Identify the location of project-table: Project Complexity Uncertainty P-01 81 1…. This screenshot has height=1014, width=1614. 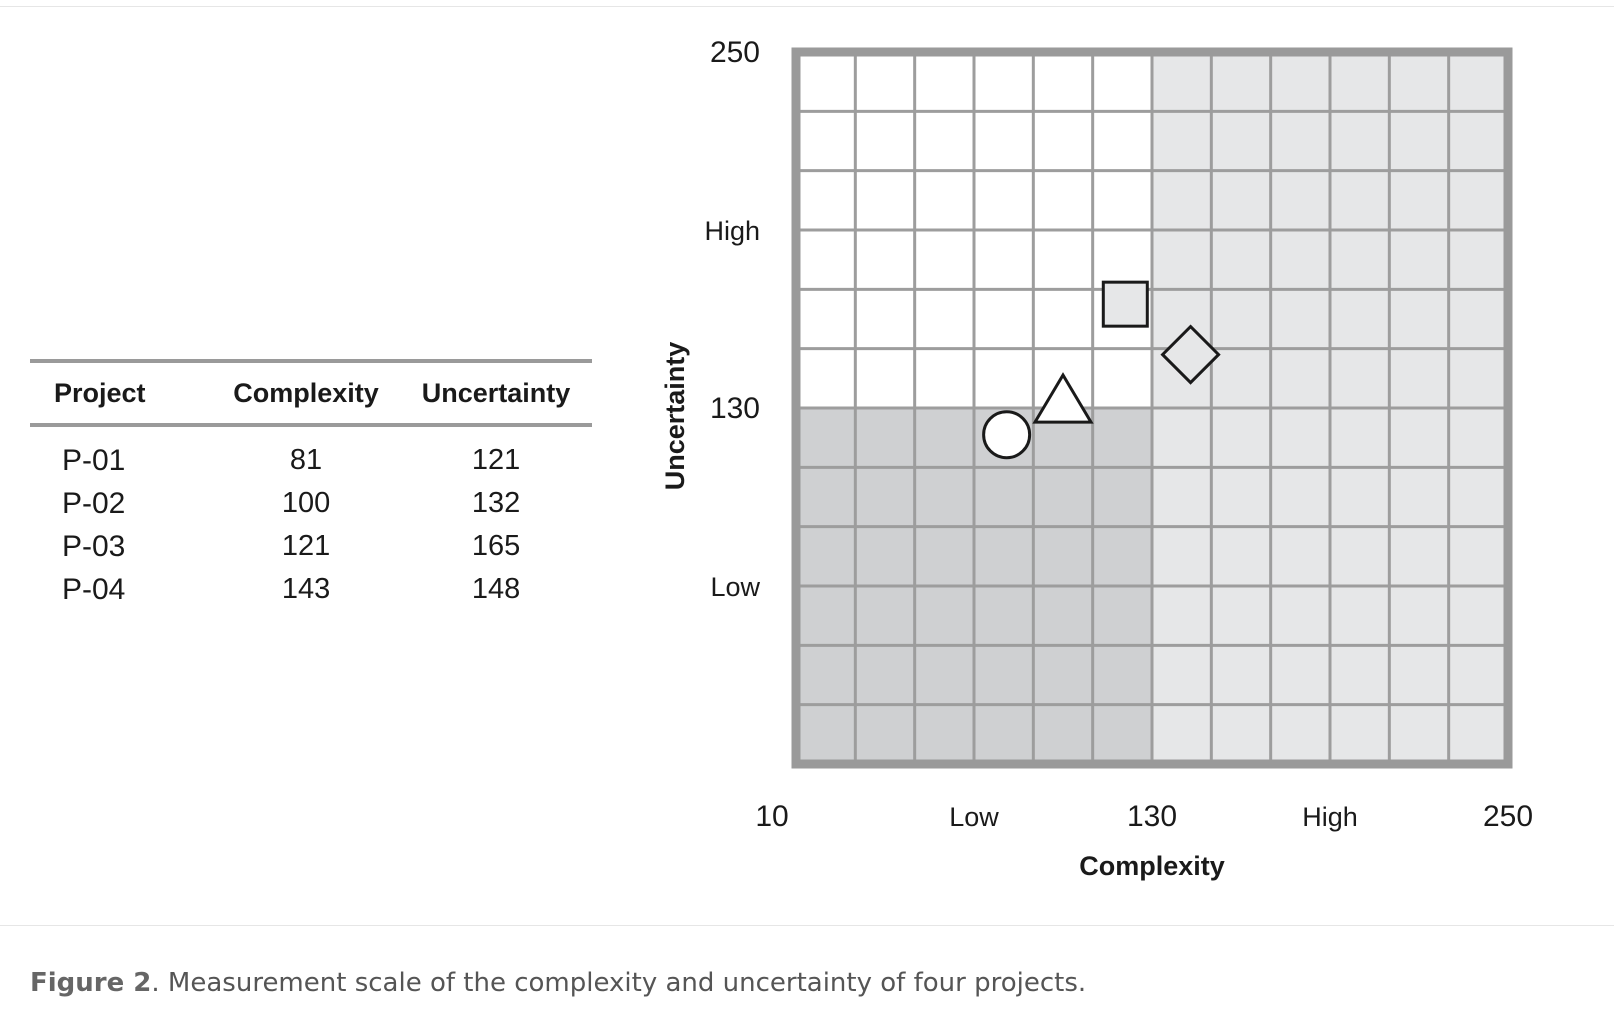
(311, 485).